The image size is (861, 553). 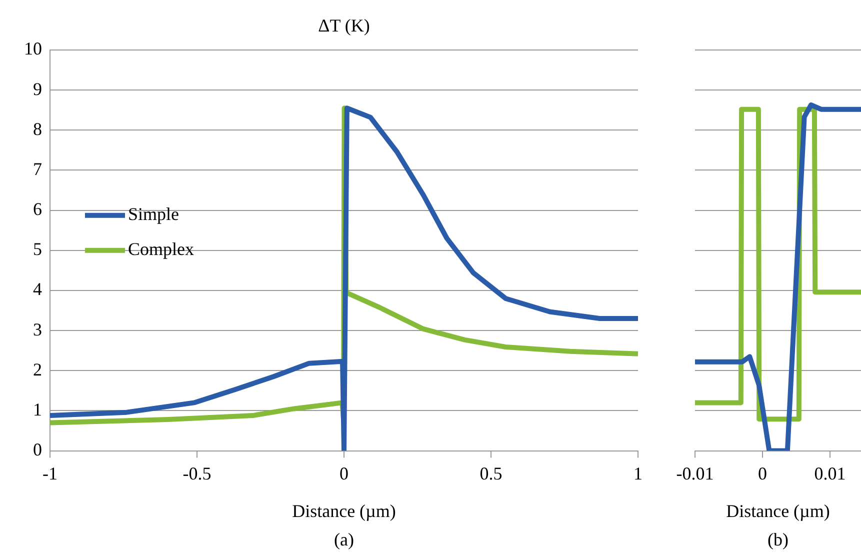 I want to click on x-tick-label: -0.5, so click(x=197, y=473).